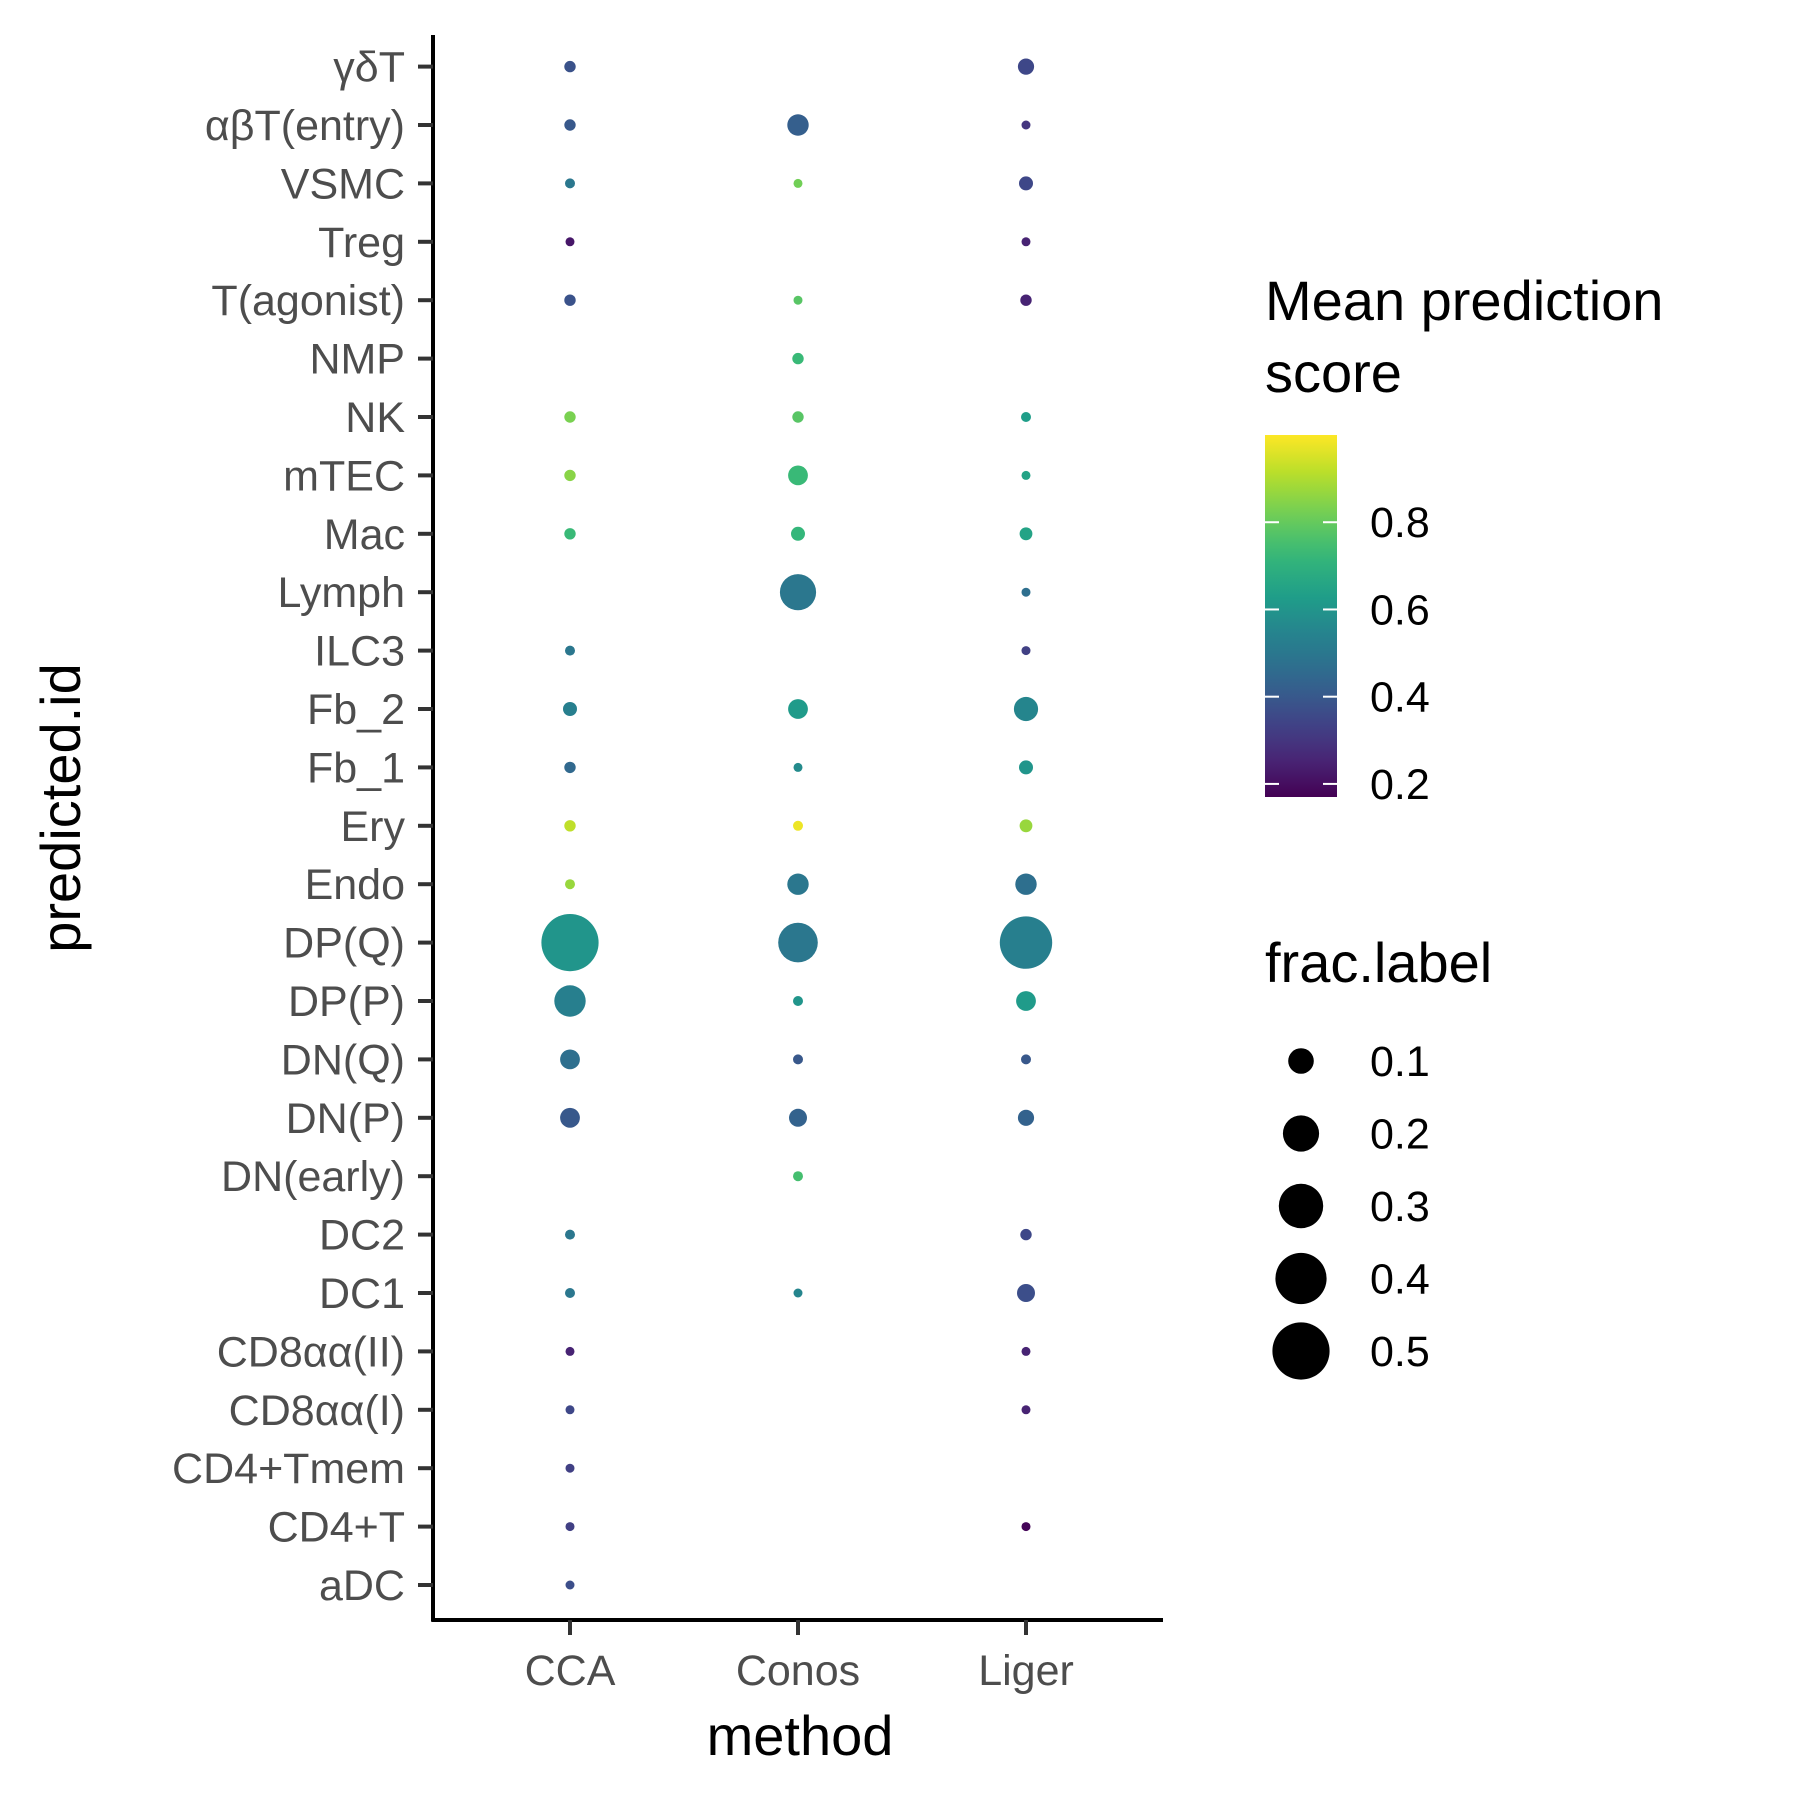 This screenshot has height=1800, width=1800. Describe the element at coordinates (798, 1001) in the screenshot. I see `point-conos-dp-p` at that location.